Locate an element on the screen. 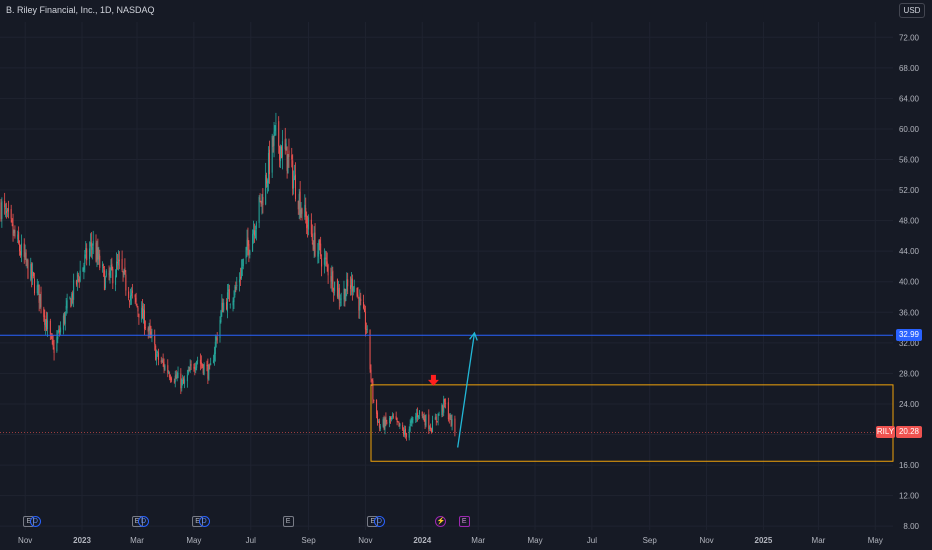 The width and height of the screenshot is (932, 550). x-tick-label: Jul is located at coordinates (592, 540).